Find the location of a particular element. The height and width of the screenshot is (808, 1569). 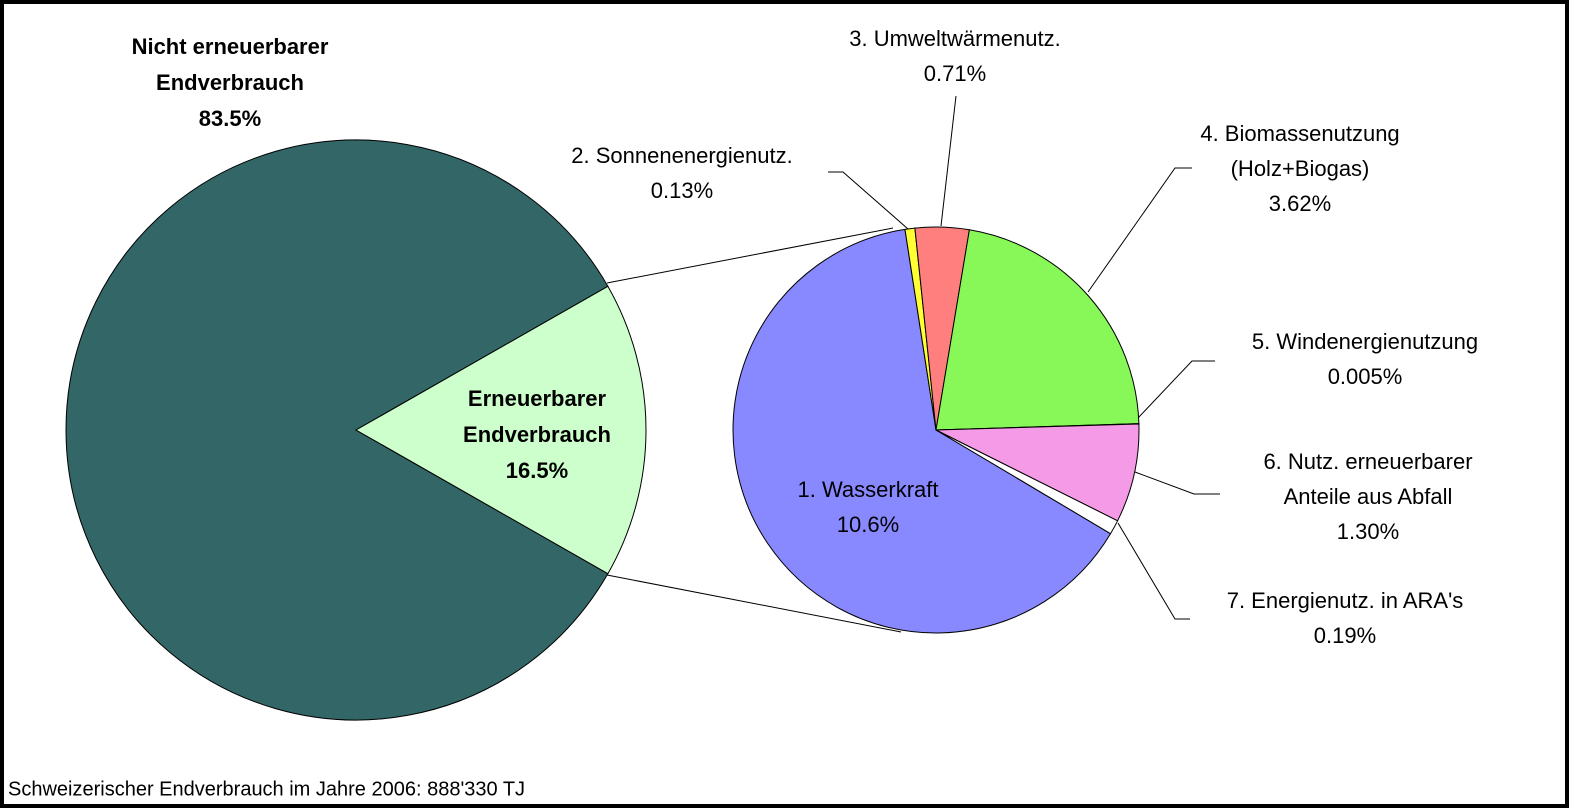

slice-label: 2. Sonnenenergienutz. is located at coordinates (681, 155).